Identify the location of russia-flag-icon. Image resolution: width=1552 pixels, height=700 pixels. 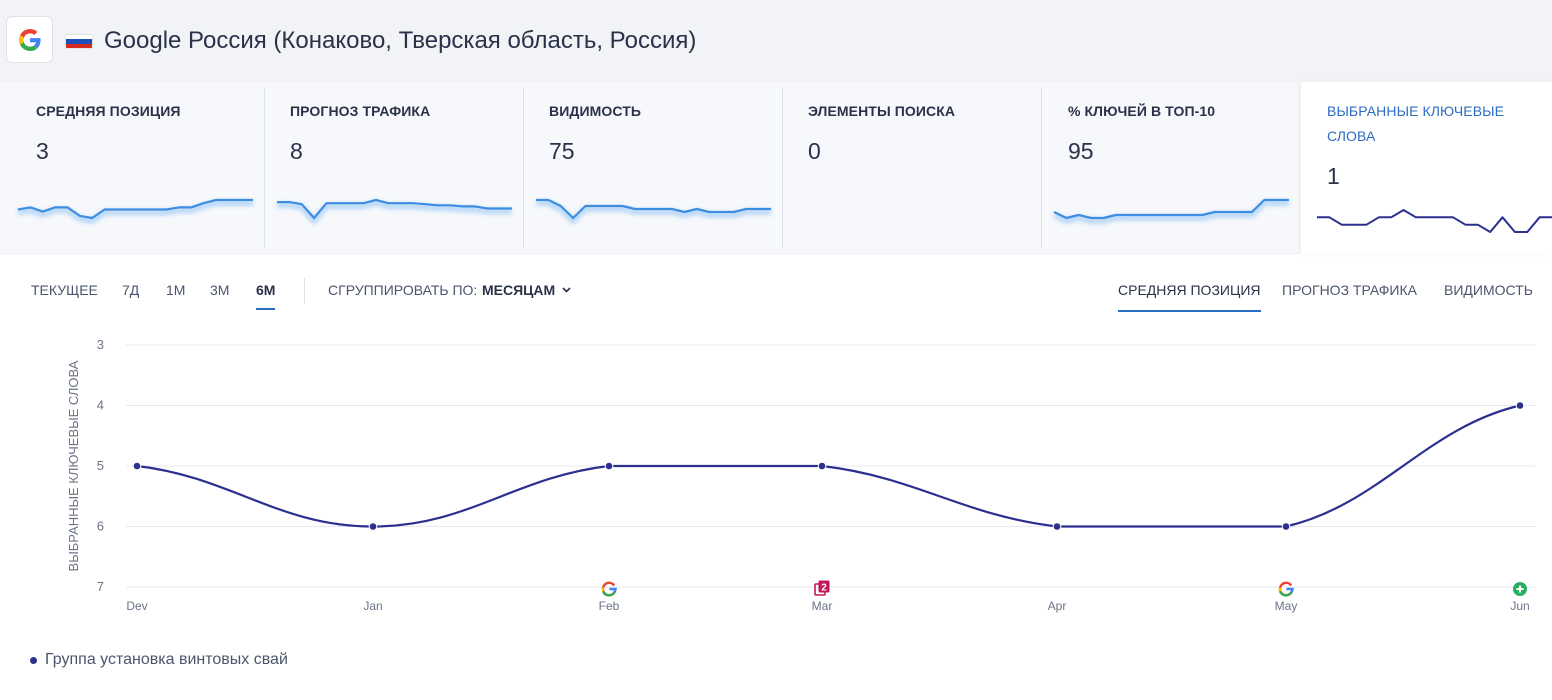
(79, 41).